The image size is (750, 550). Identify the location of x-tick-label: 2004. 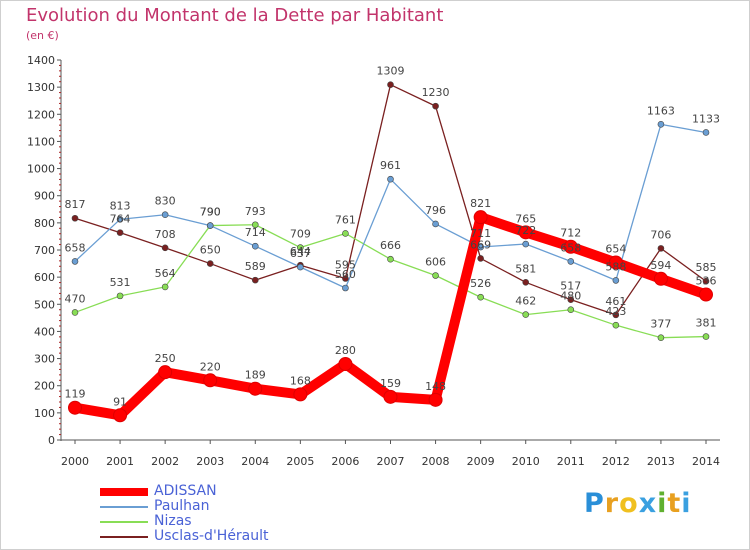
(255, 461).